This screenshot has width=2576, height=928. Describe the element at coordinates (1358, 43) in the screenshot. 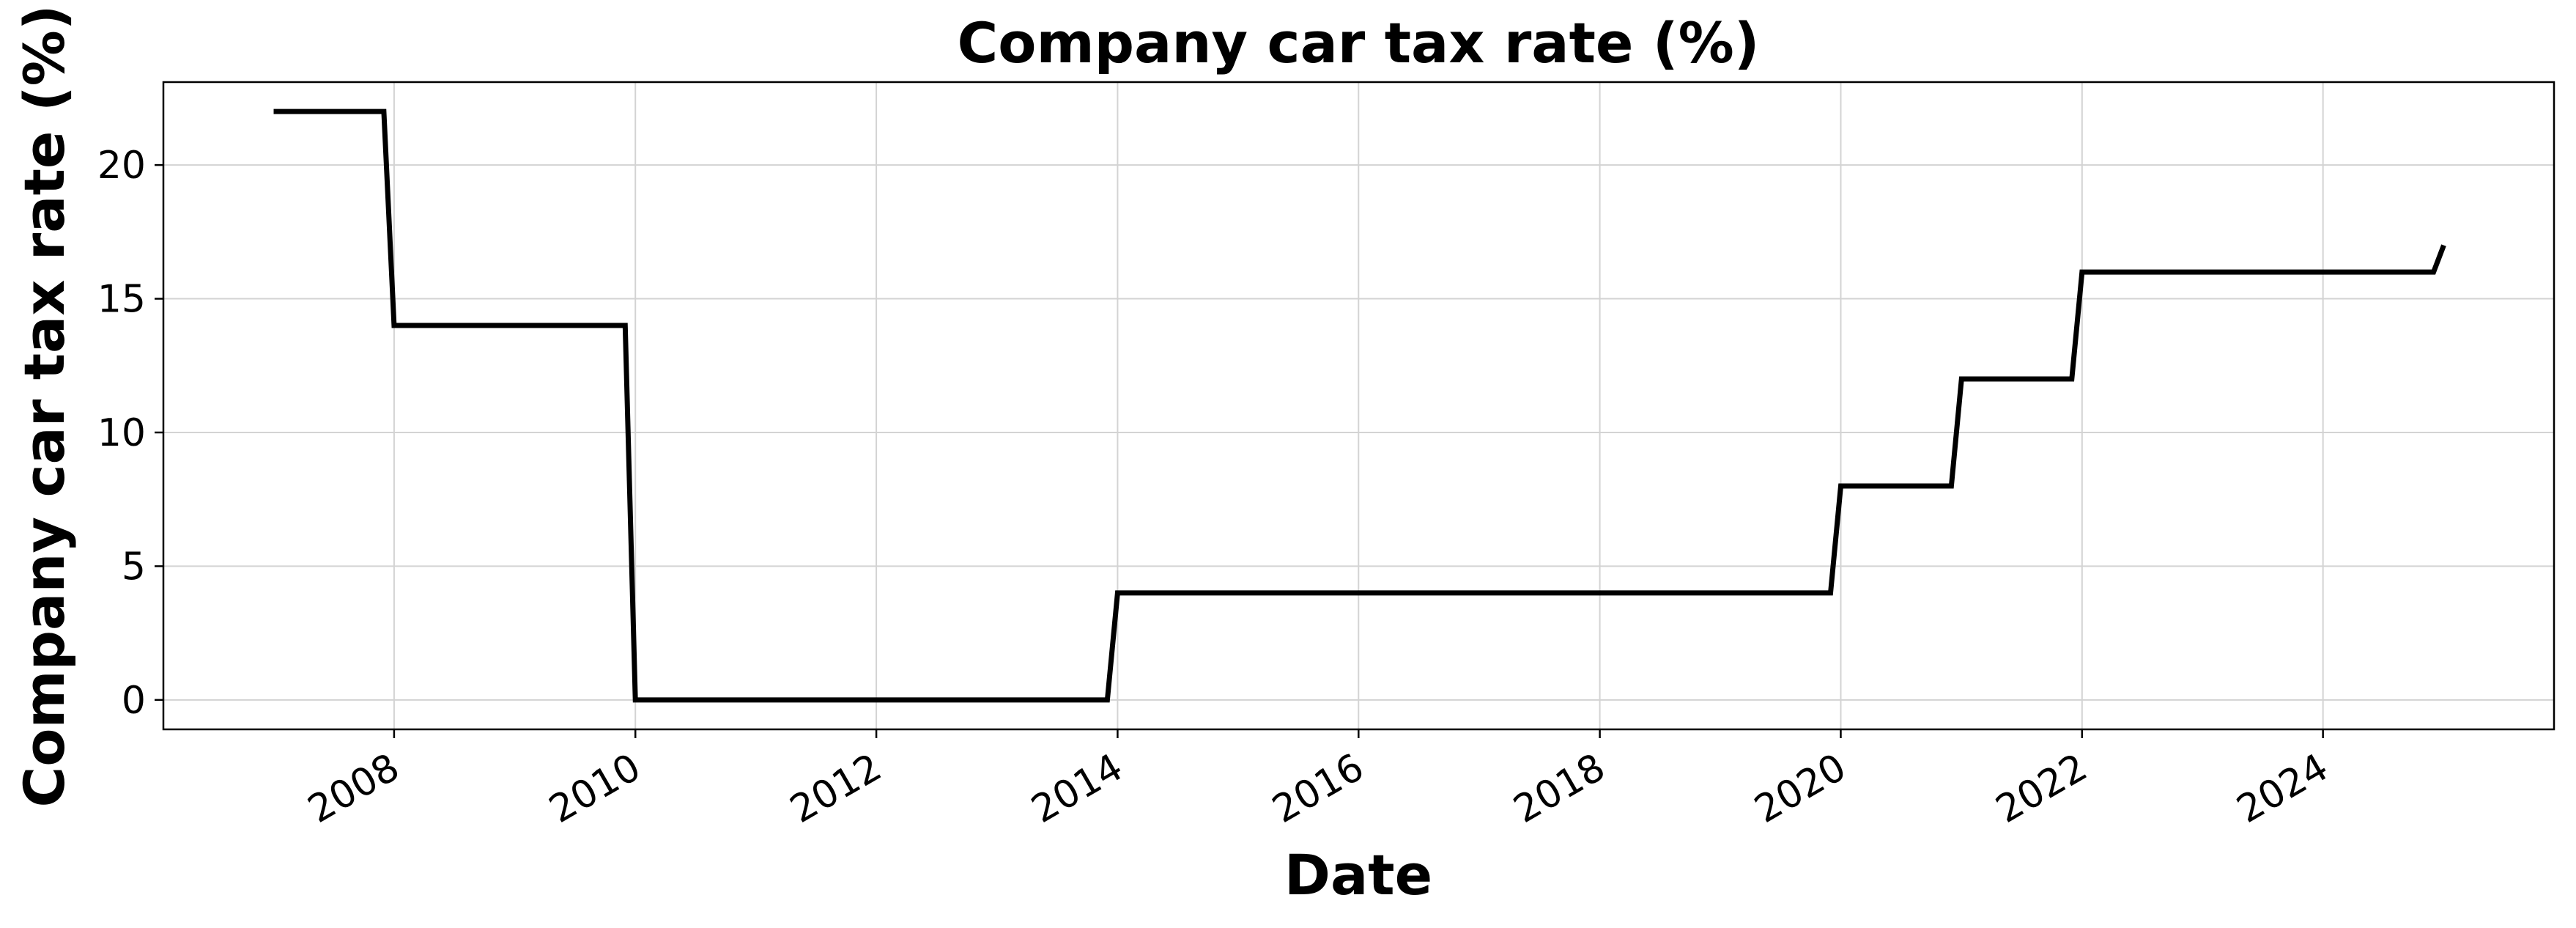

I see `chart-title: Company car tax rate (%)` at that location.